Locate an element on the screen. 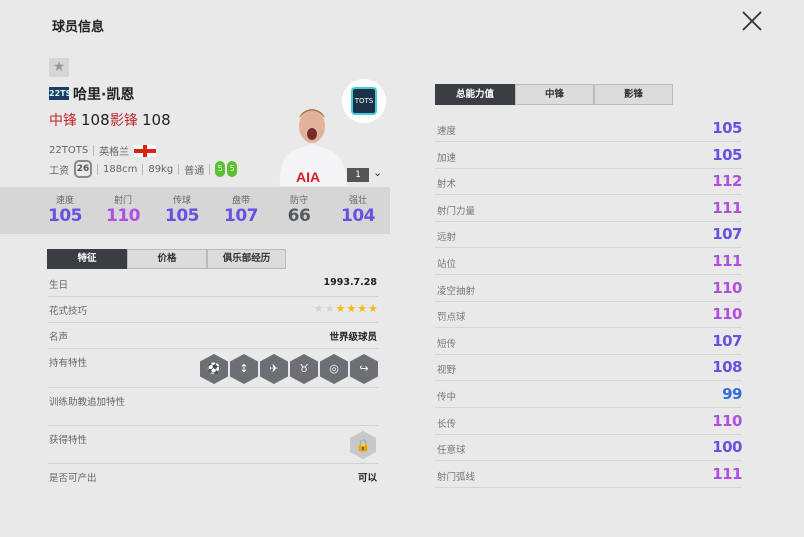 This screenshot has height=537, width=804. tots-logo: TOTS is located at coordinates (364, 101).